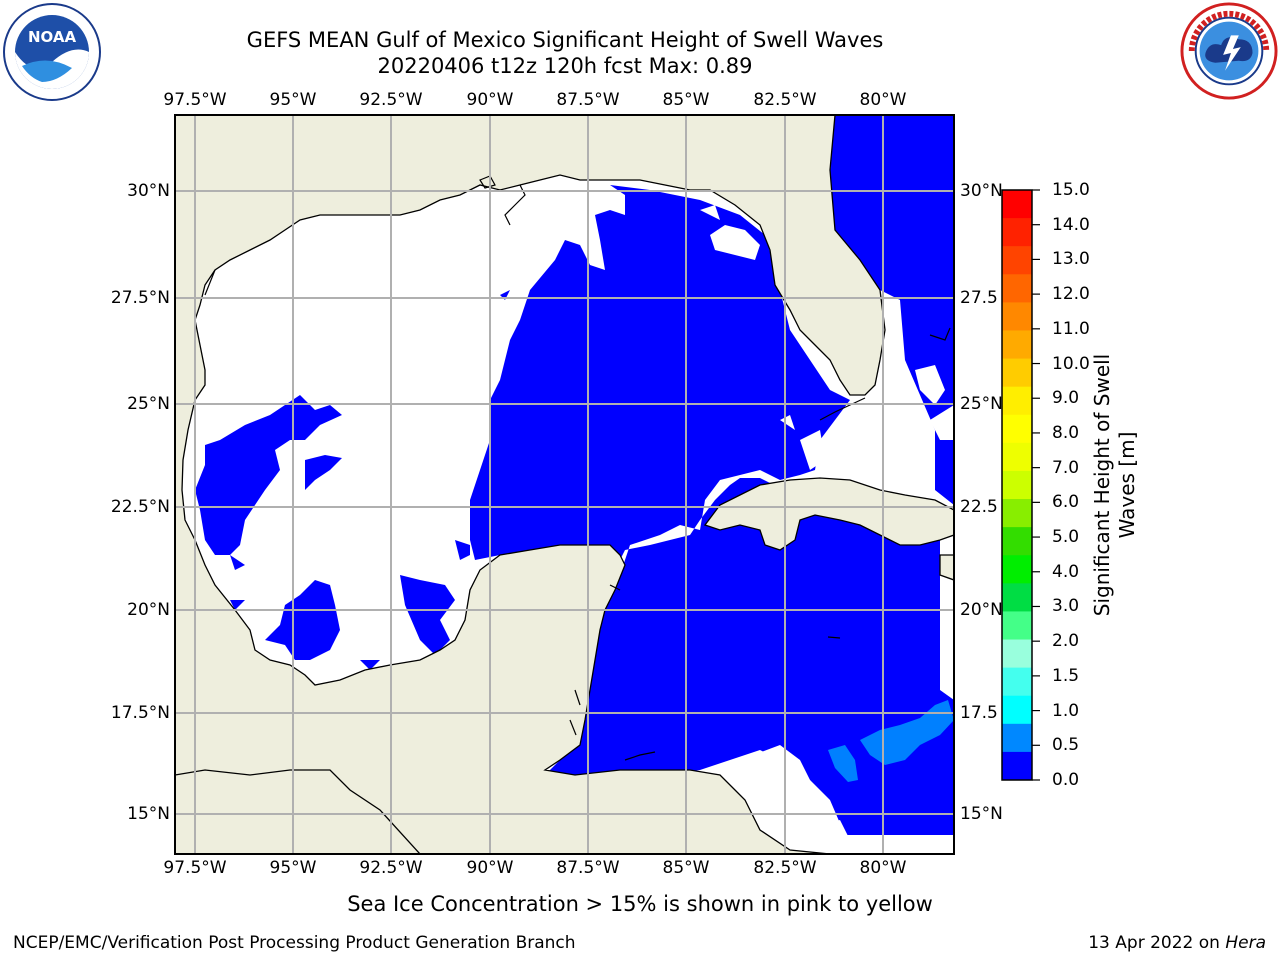 This screenshot has width=1280, height=960. Describe the element at coordinates (52, 37) in the screenshot. I see `noaa-logo-text: NOAA` at that location.